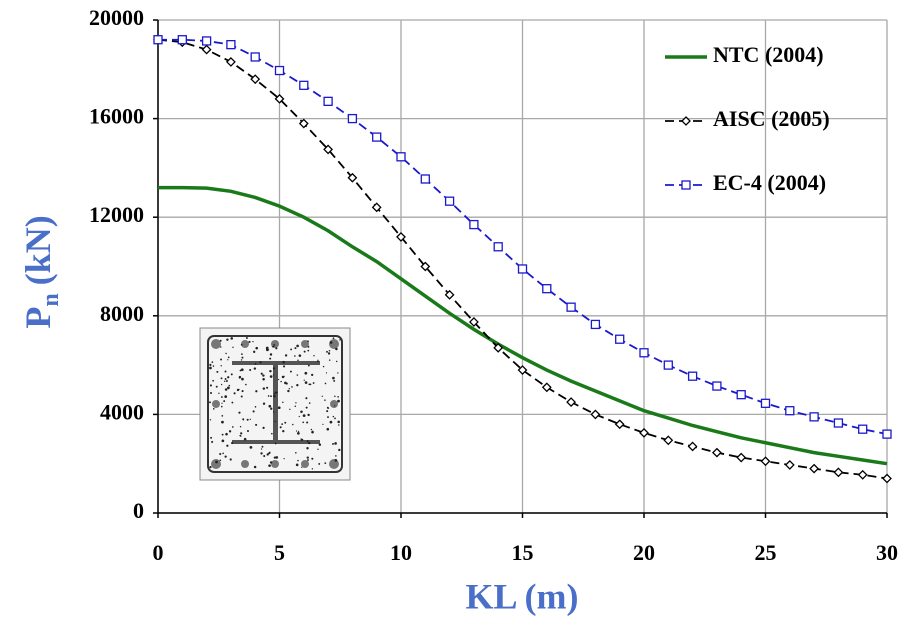 Image resolution: width=917 pixels, height=622 pixels. I want to click on y-tick-label: 8000, so click(122, 313).